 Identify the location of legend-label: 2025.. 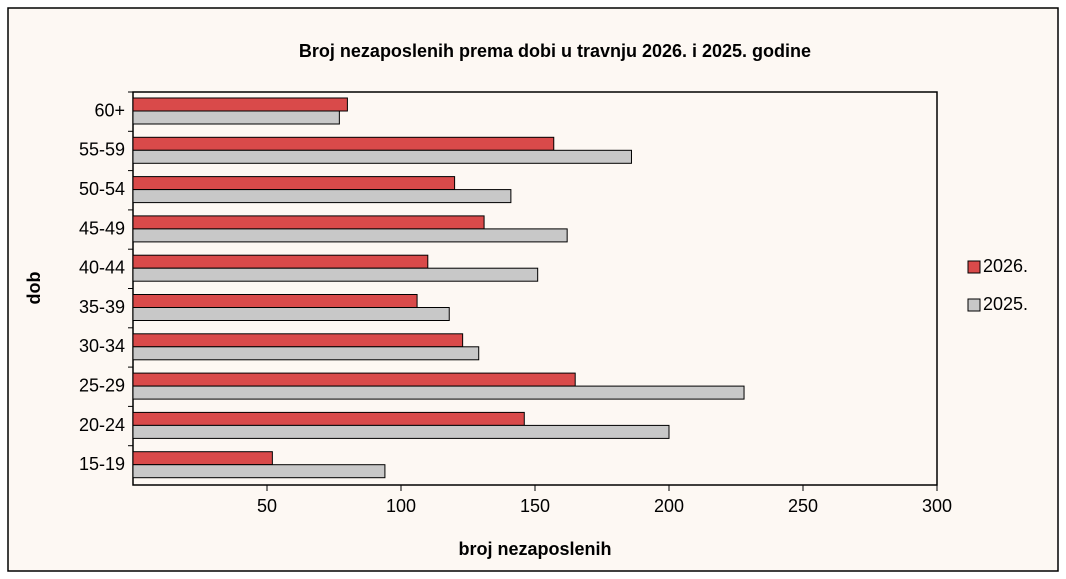
(1005, 304).